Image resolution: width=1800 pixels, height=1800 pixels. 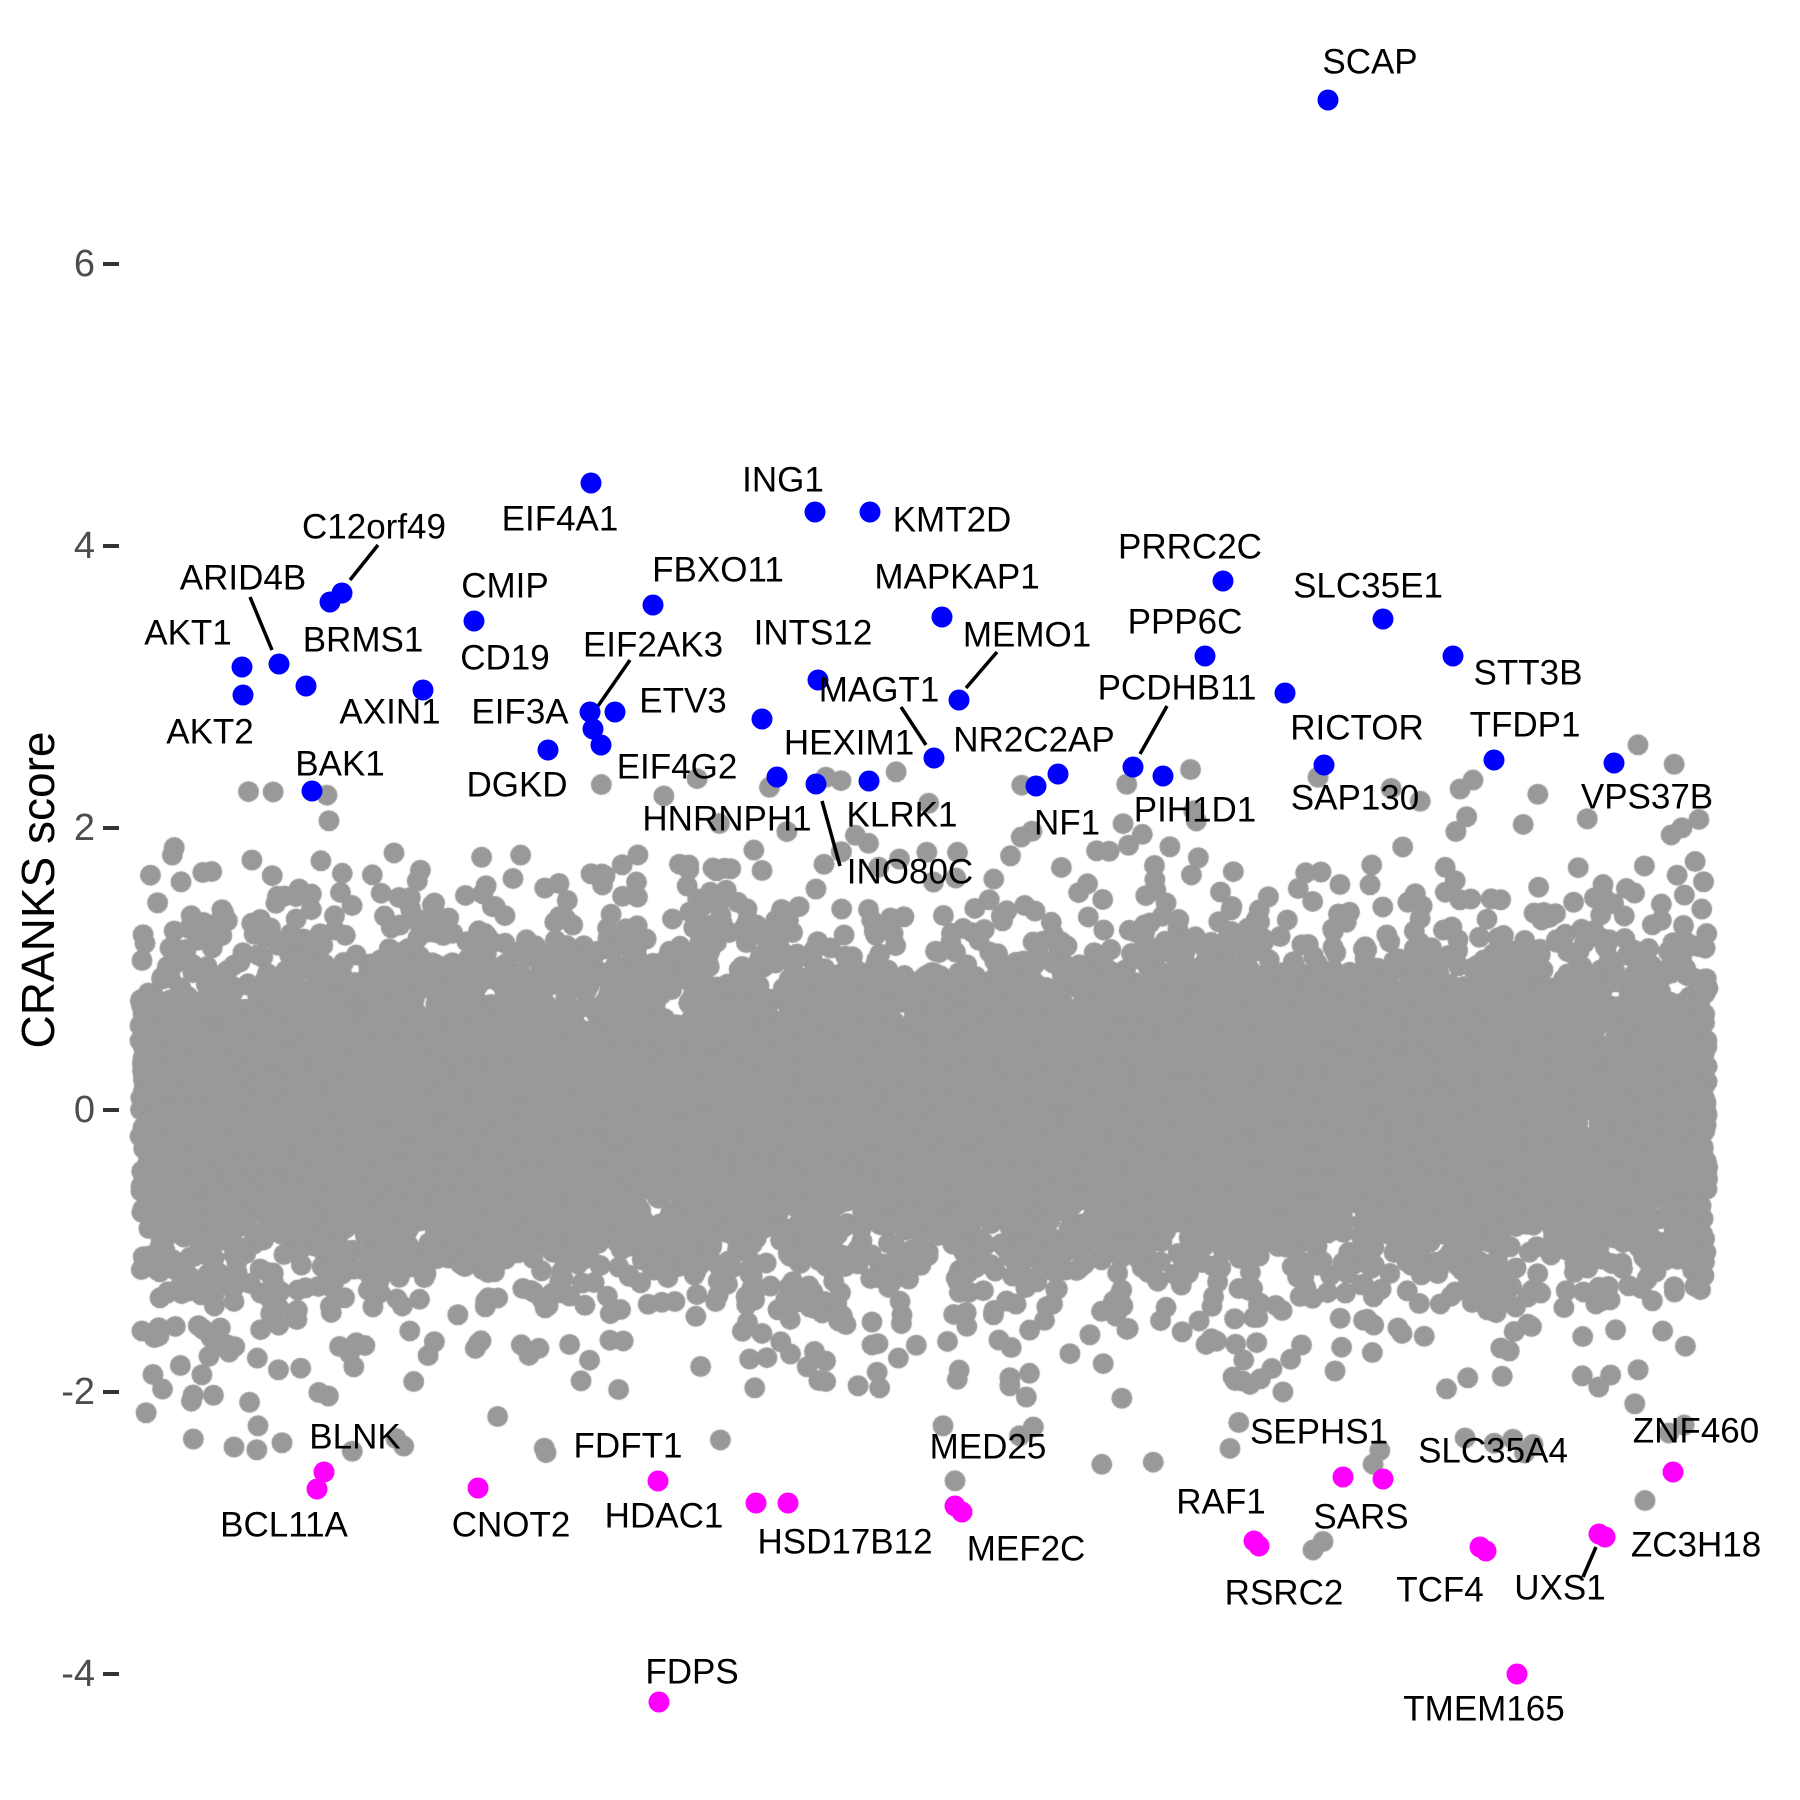 What do you see at coordinates (1133, 767) in the screenshot?
I see `gene-point-PCDHB11` at bounding box center [1133, 767].